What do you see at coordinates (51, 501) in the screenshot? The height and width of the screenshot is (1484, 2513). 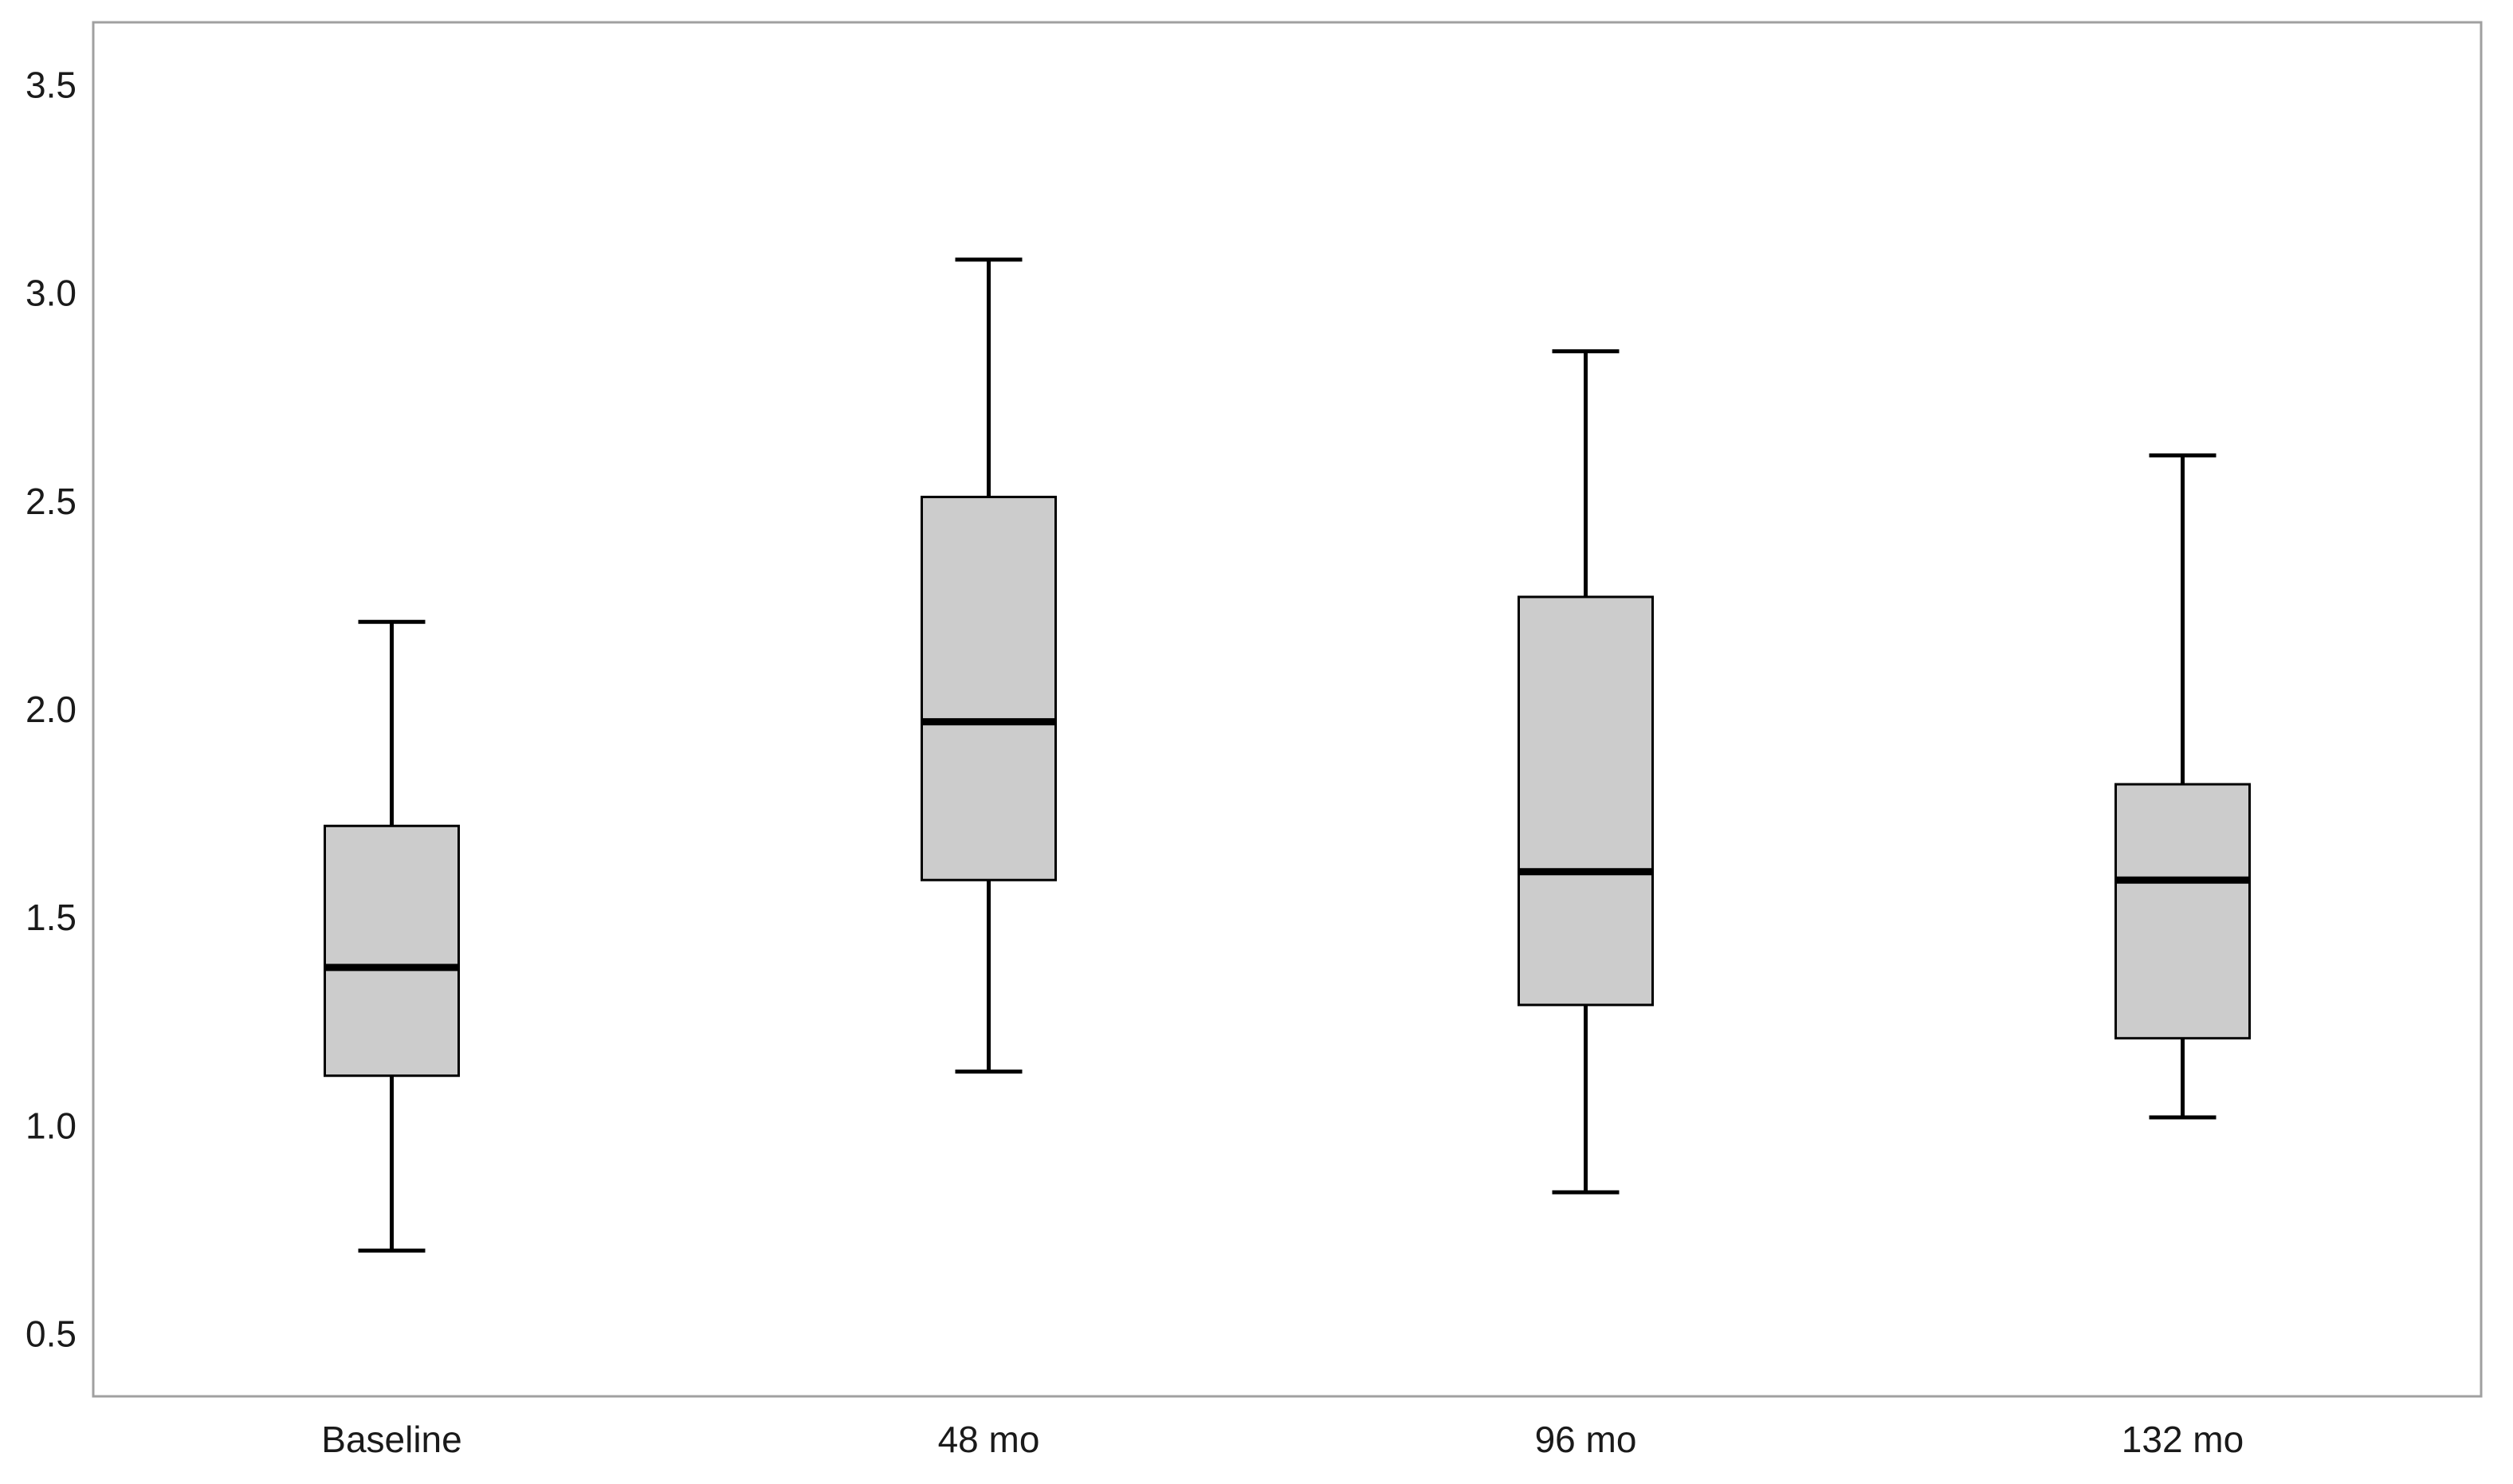 I see `y-tick-label: 2.5` at bounding box center [51, 501].